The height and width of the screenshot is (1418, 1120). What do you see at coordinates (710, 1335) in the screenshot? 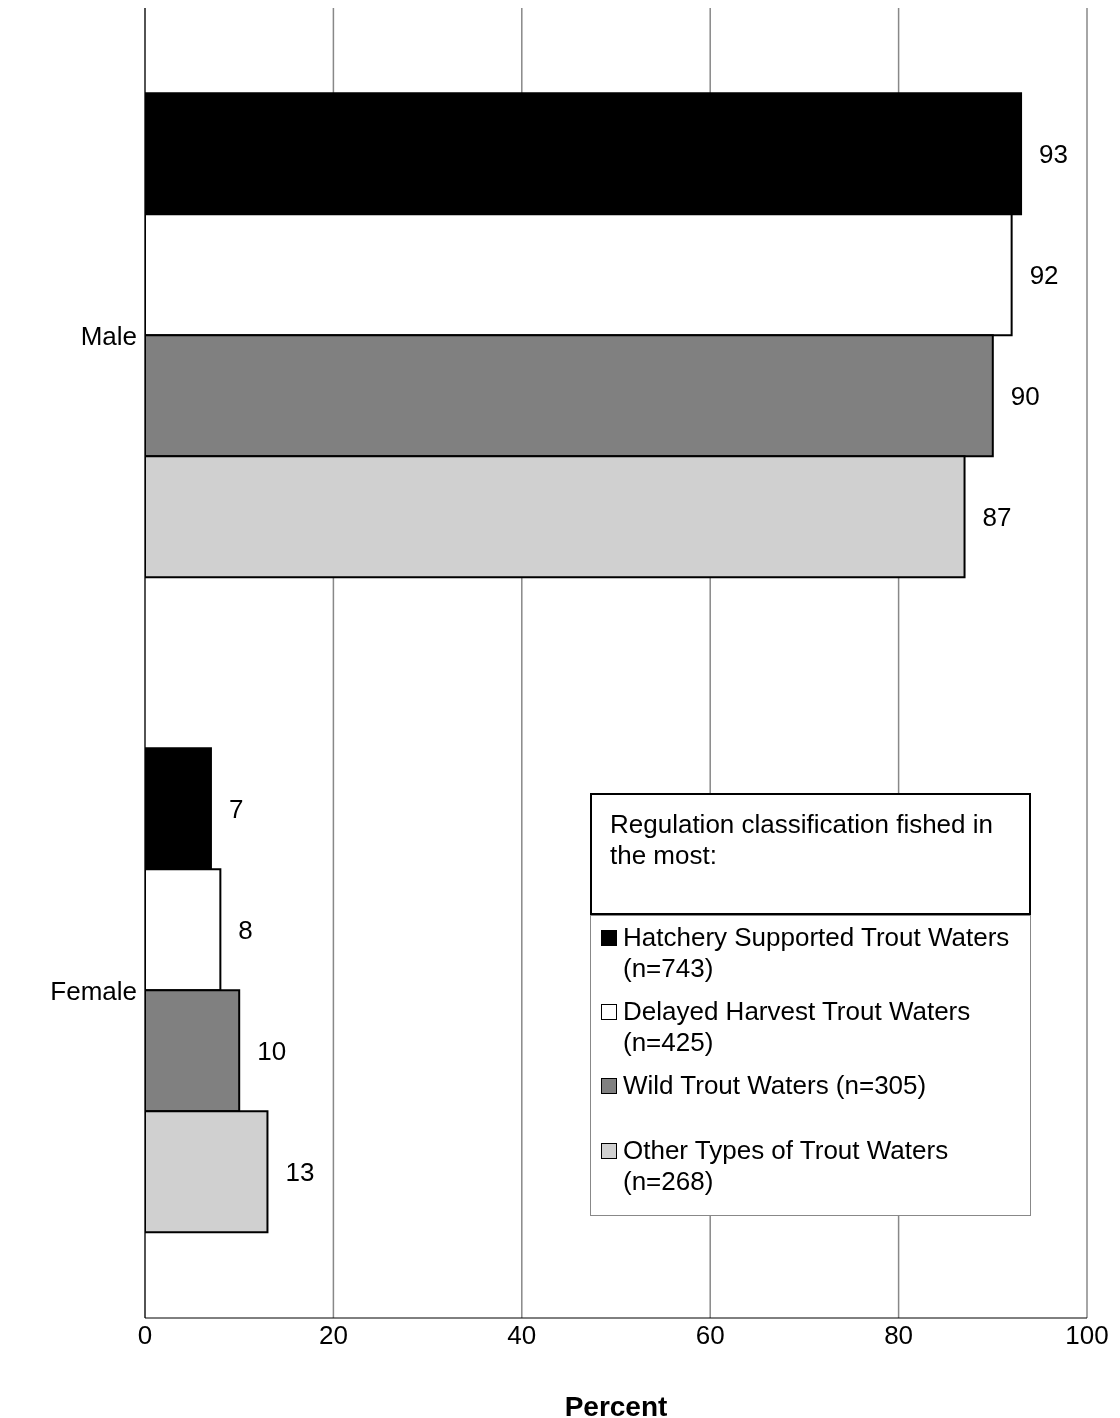
I see `x-tick-label: 60` at bounding box center [710, 1335].